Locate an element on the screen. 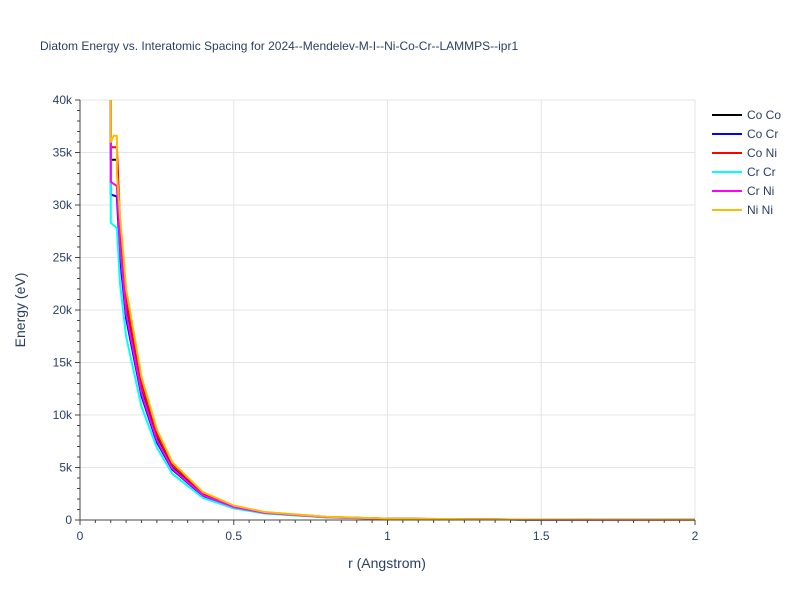 The width and height of the screenshot is (800, 600). legend-label: Cr Cr is located at coordinates (761, 172).